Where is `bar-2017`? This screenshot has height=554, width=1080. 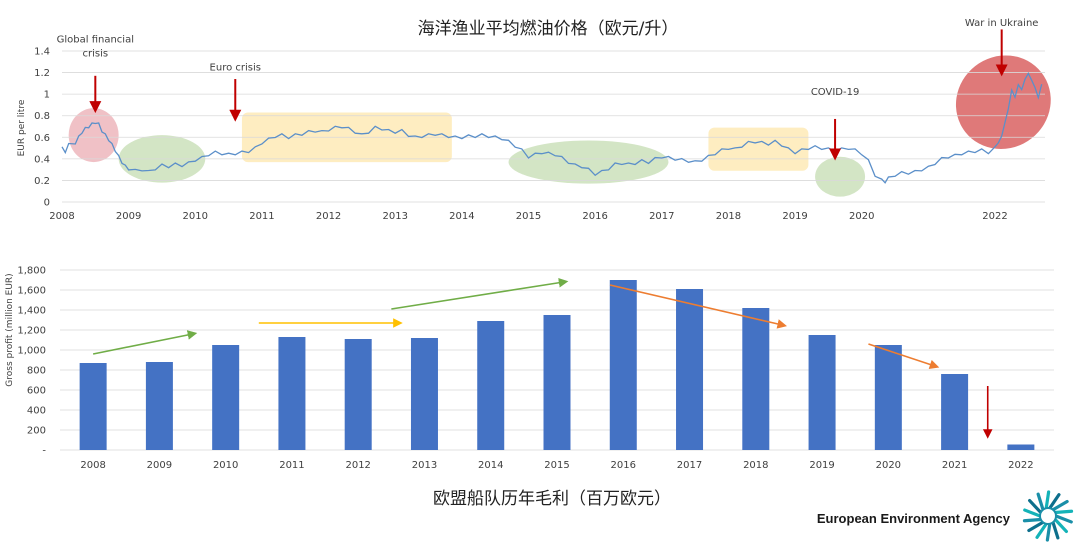
bar-2017 is located at coordinates (690, 369).